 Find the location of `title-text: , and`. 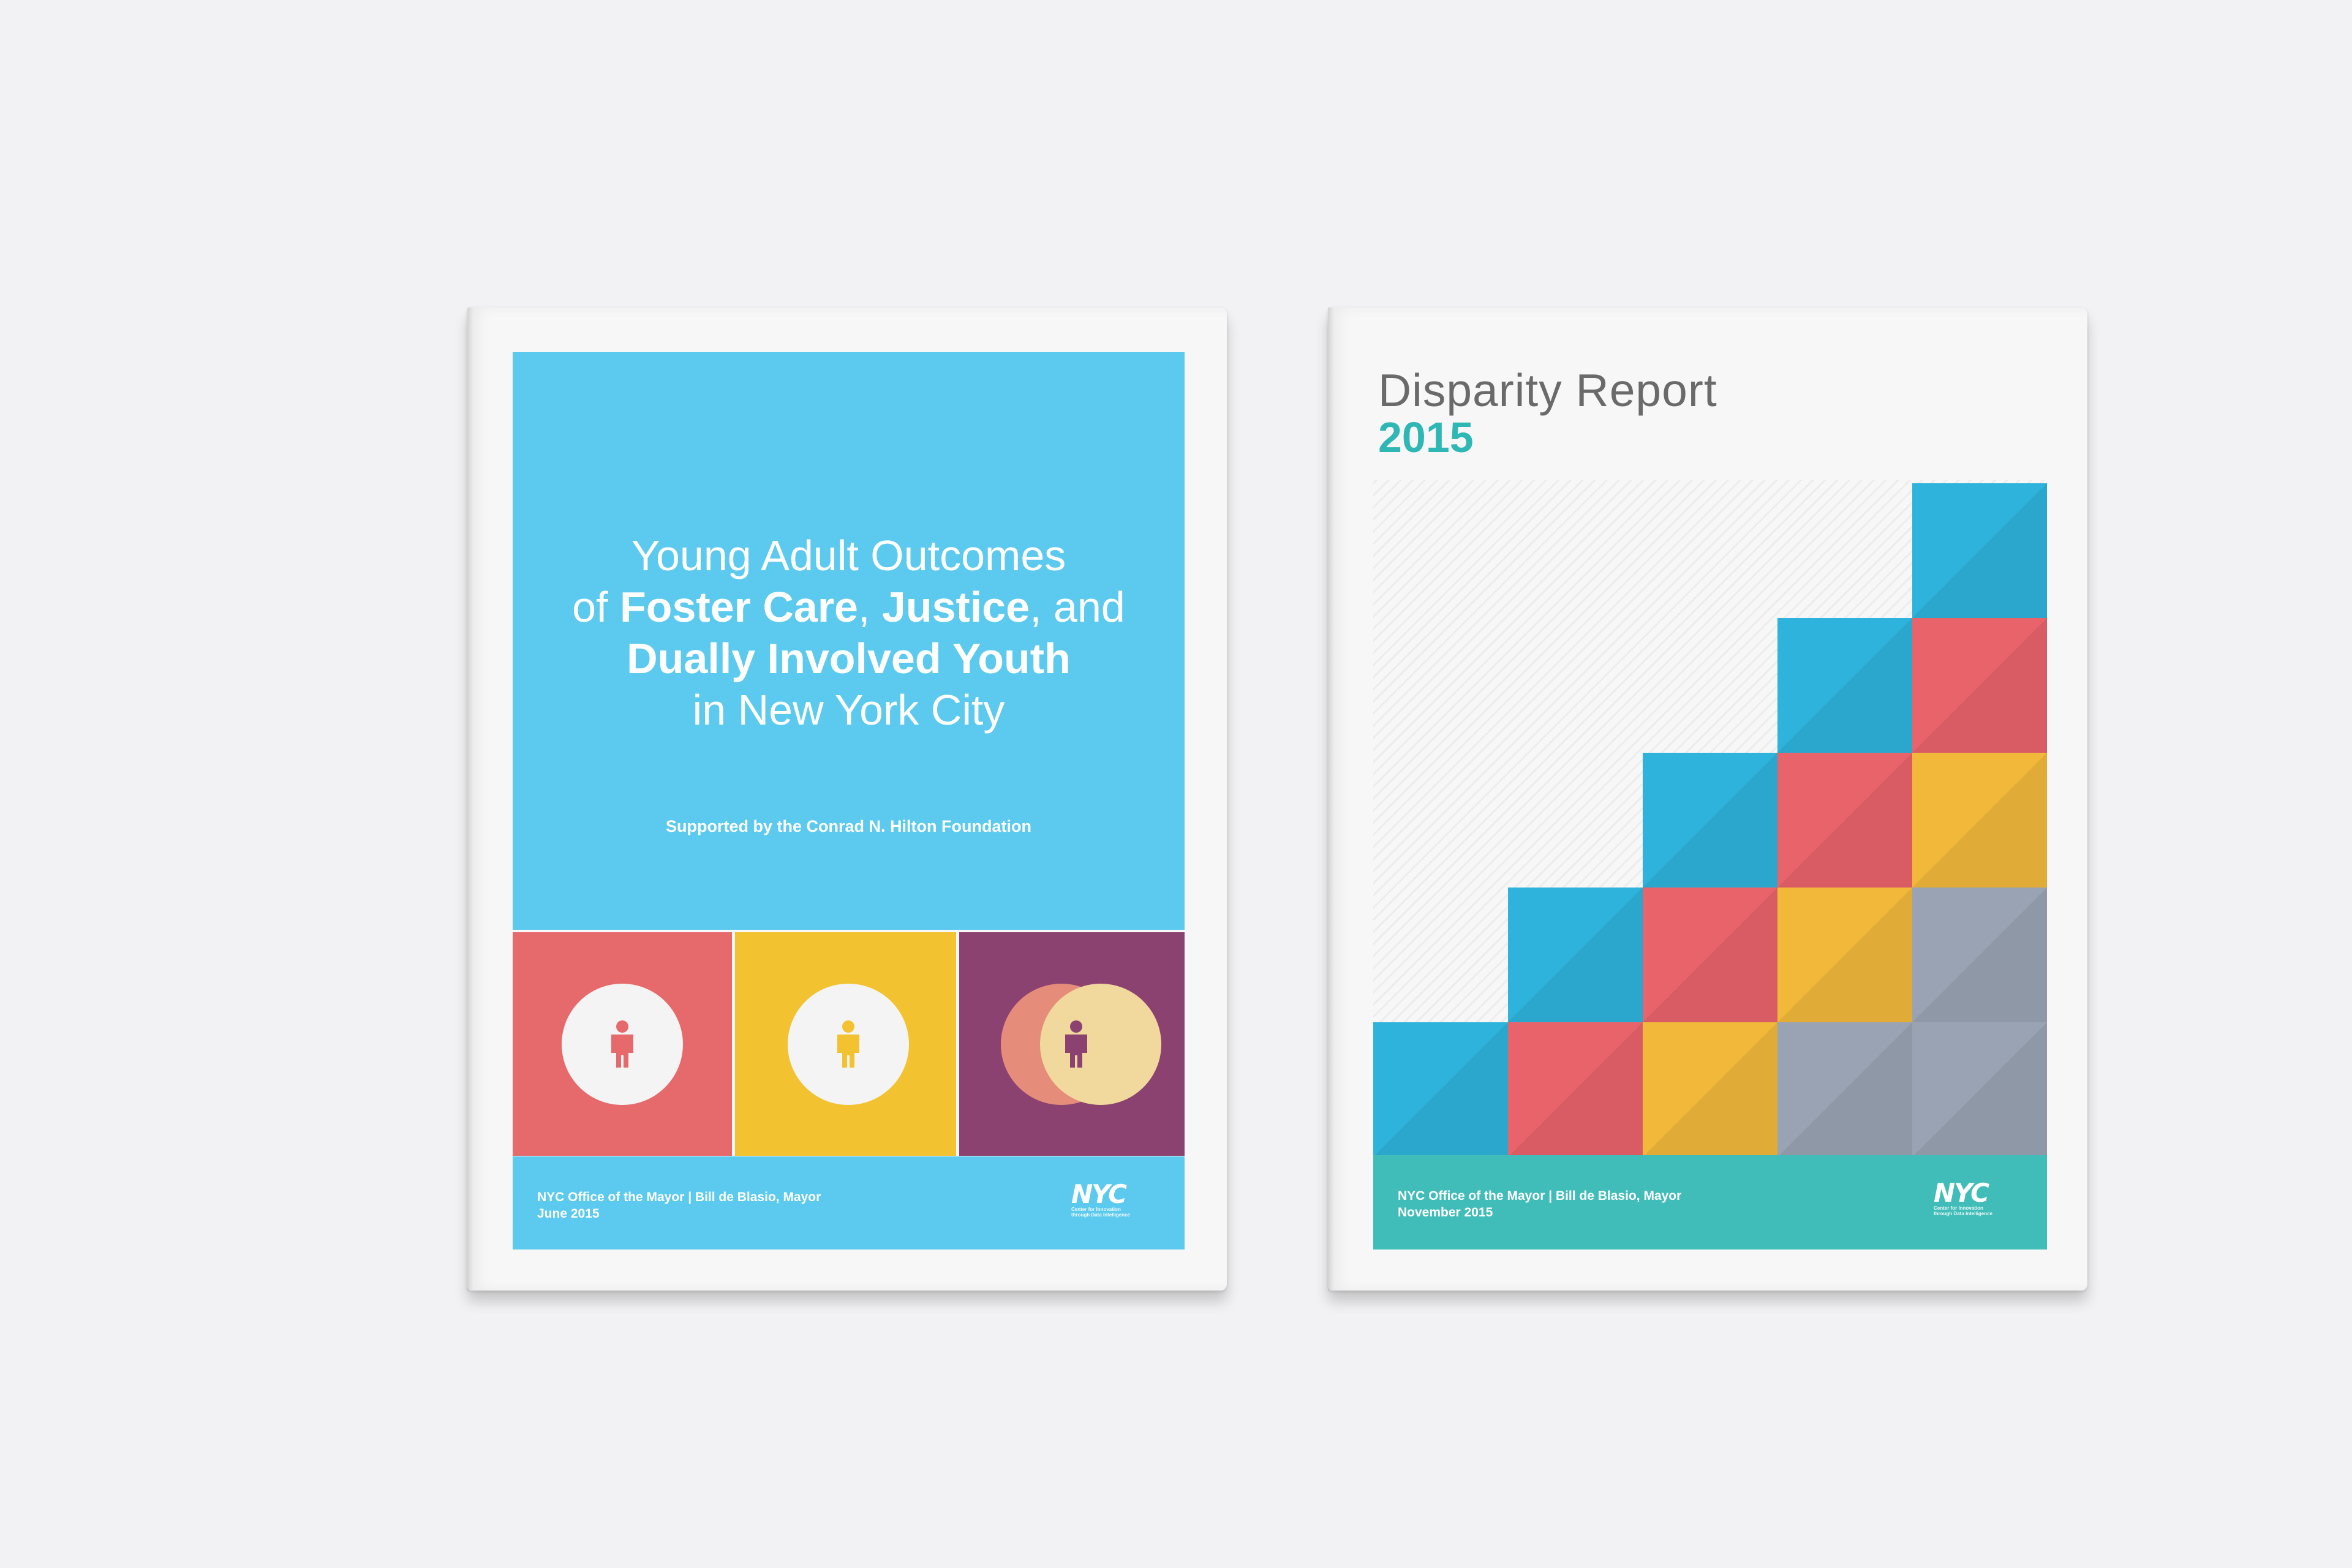

title-text: , and is located at coordinates (1077, 607).